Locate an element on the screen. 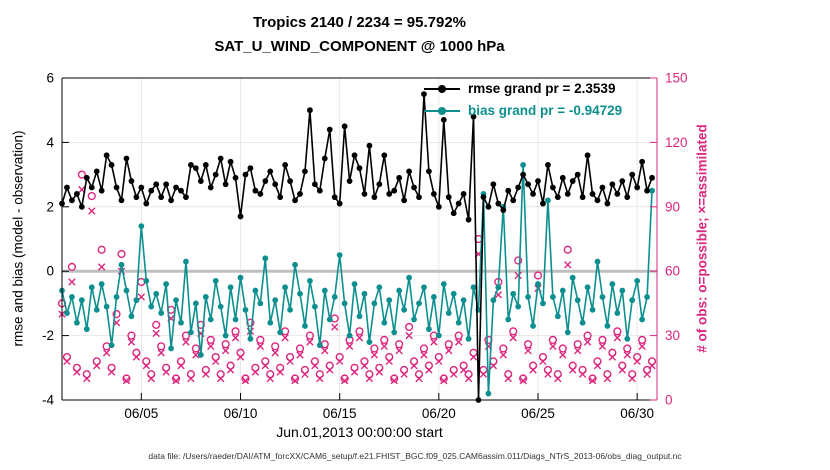 The width and height of the screenshot is (830, 470). bias-line-swatch is located at coordinates (442, 110).